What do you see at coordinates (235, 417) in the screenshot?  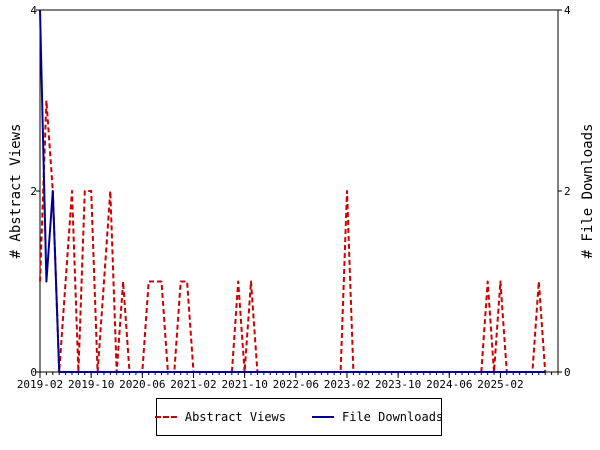 I see `legend-label-abstract-views: Abstract Views` at bounding box center [235, 417].